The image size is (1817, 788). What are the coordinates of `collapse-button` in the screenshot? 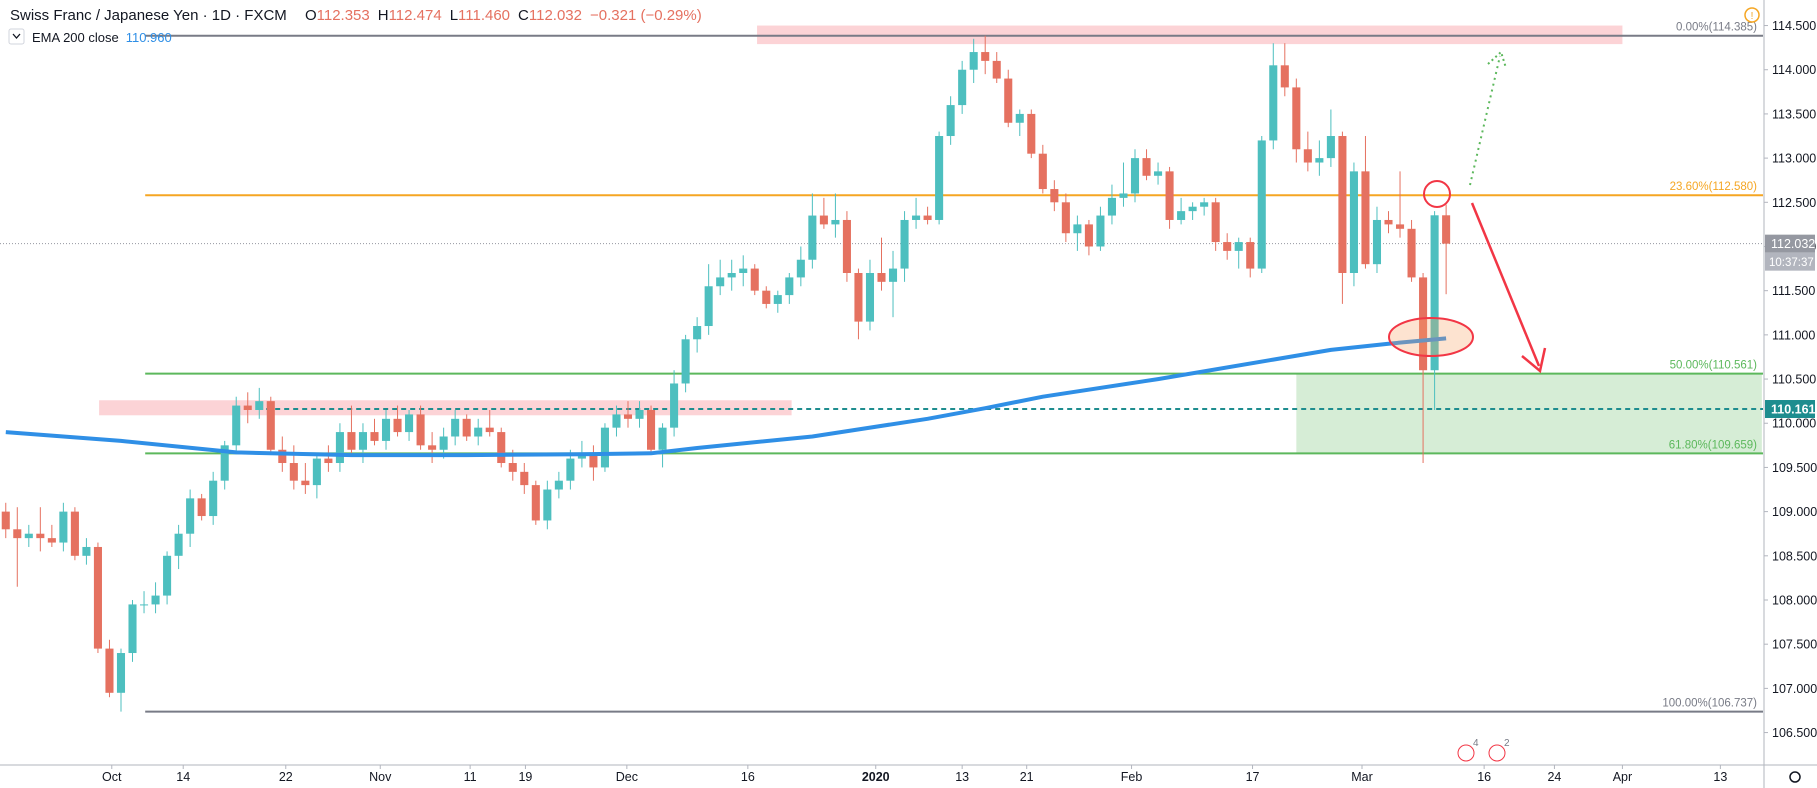 It's located at (16, 36).